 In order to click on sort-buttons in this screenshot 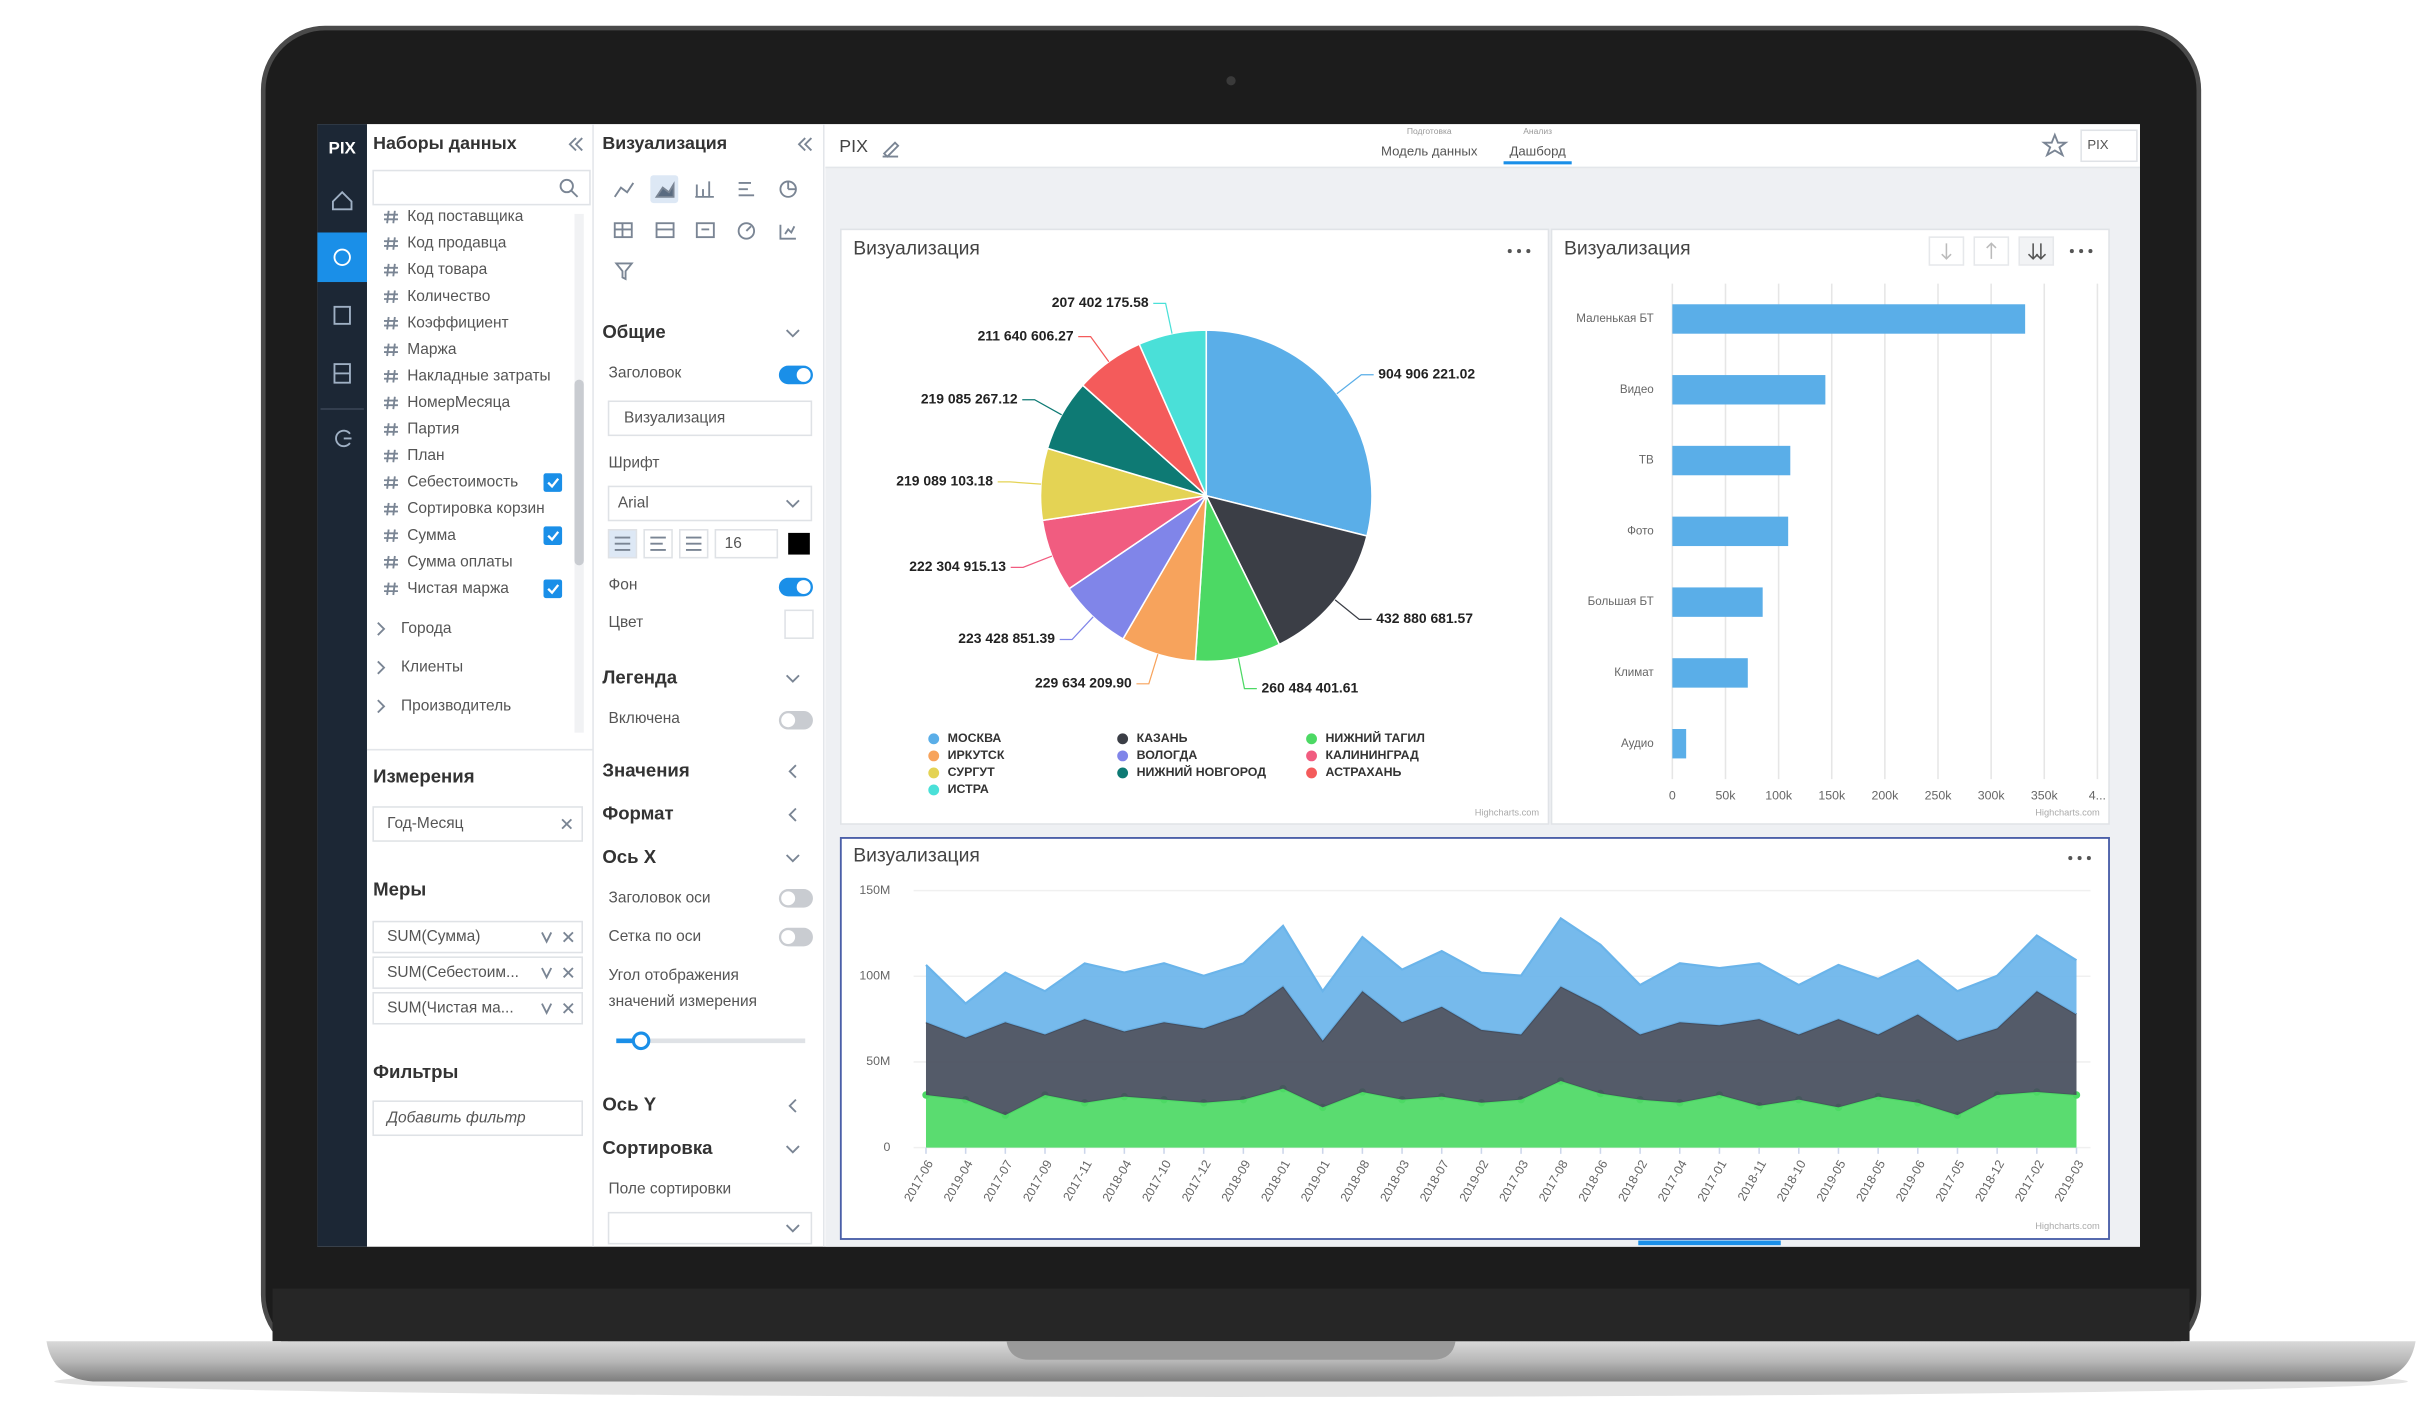, I will do `click(1991, 251)`.